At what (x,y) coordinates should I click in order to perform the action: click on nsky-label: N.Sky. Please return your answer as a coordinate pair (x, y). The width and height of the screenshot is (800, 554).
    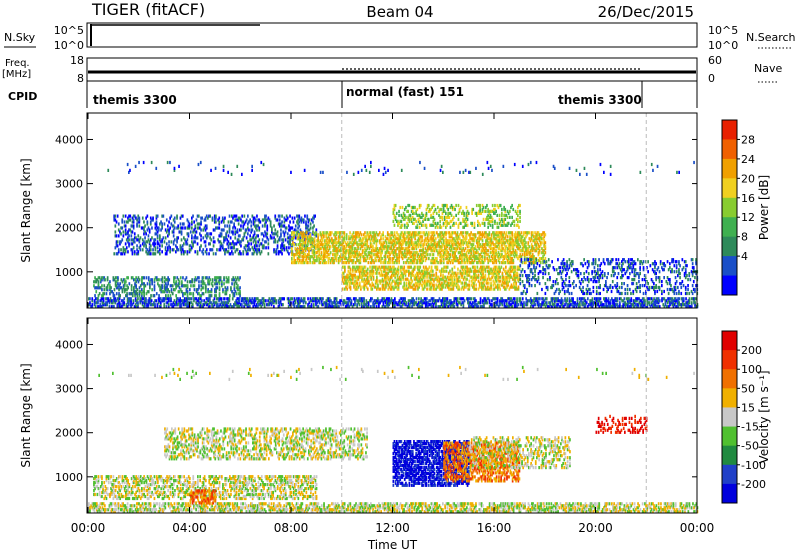
    Looking at the image, I should click on (20, 37).